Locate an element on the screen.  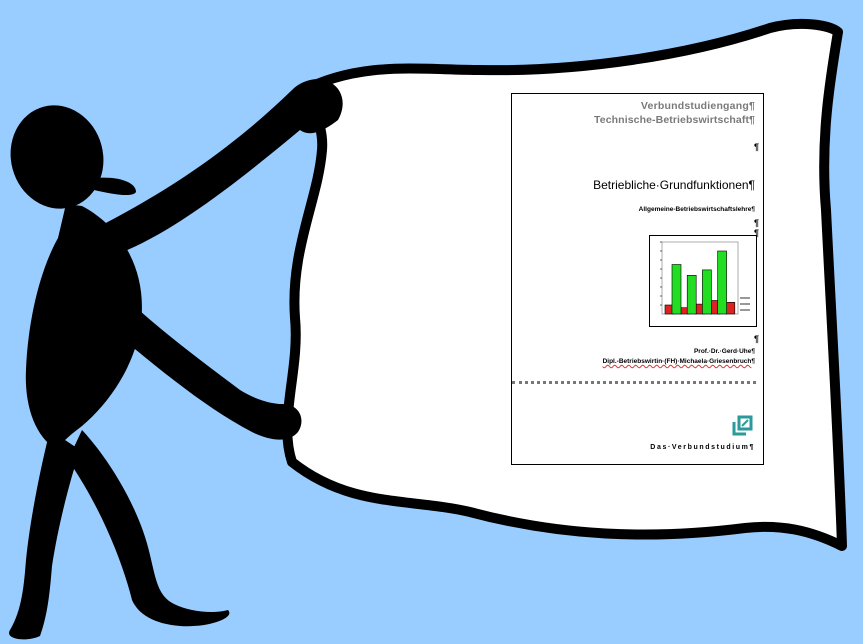
program-subject: Technische-Betriebswirtschaft is located at coordinates (672, 120).